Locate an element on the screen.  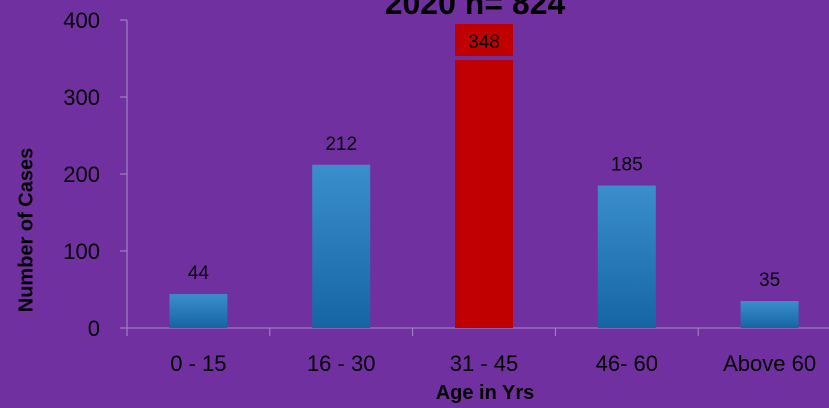
y-tick-label: 100 is located at coordinates (81, 251).